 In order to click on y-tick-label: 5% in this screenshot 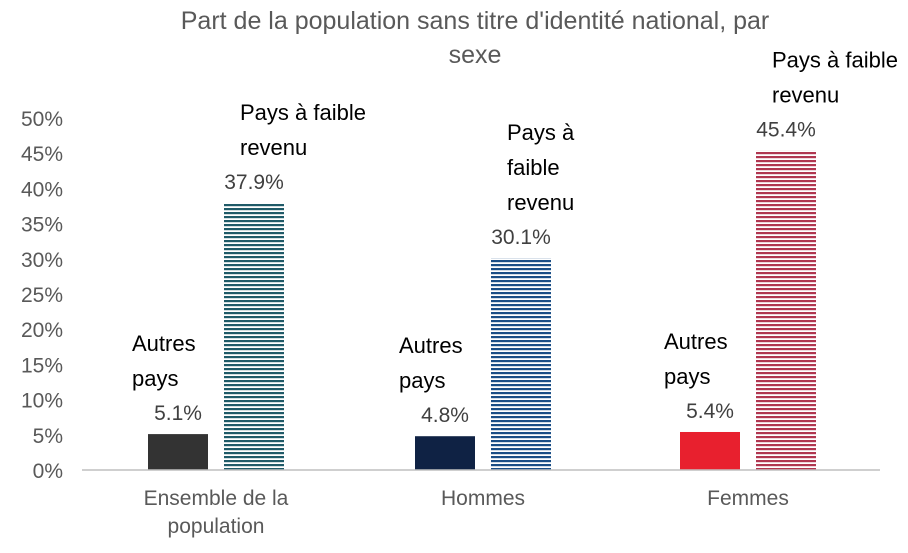, I will do `click(48, 436)`.